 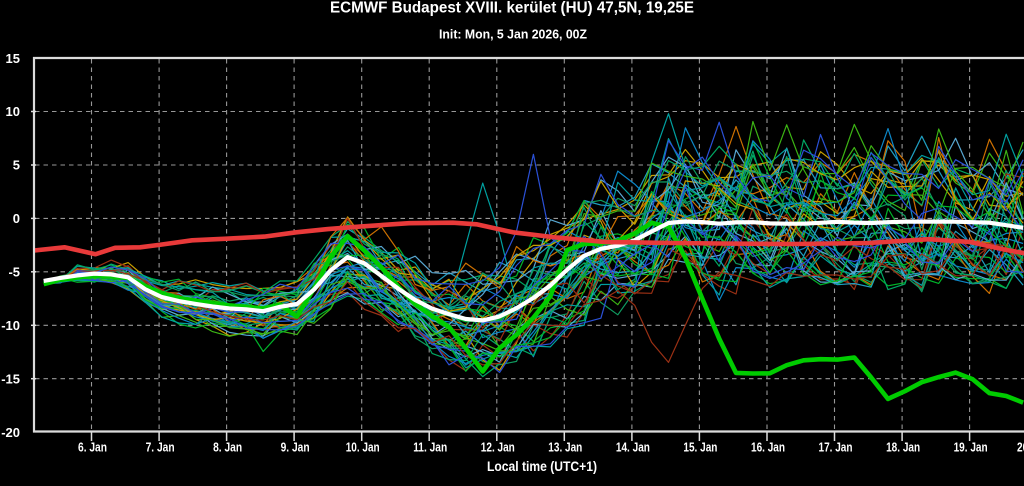 What do you see at coordinates (10, 378) in the screenshot?
I see `svg-text: -15` at bounding box center [10, 378].